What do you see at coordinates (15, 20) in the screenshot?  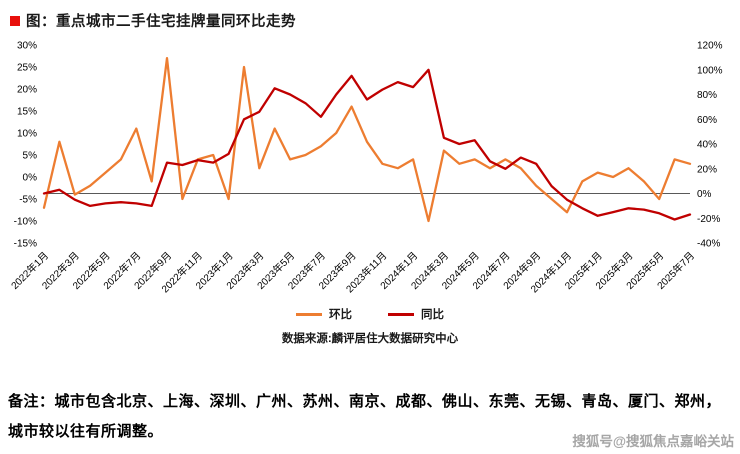 I see `red-square-bullet-icon` at bounding box center [15, 20].